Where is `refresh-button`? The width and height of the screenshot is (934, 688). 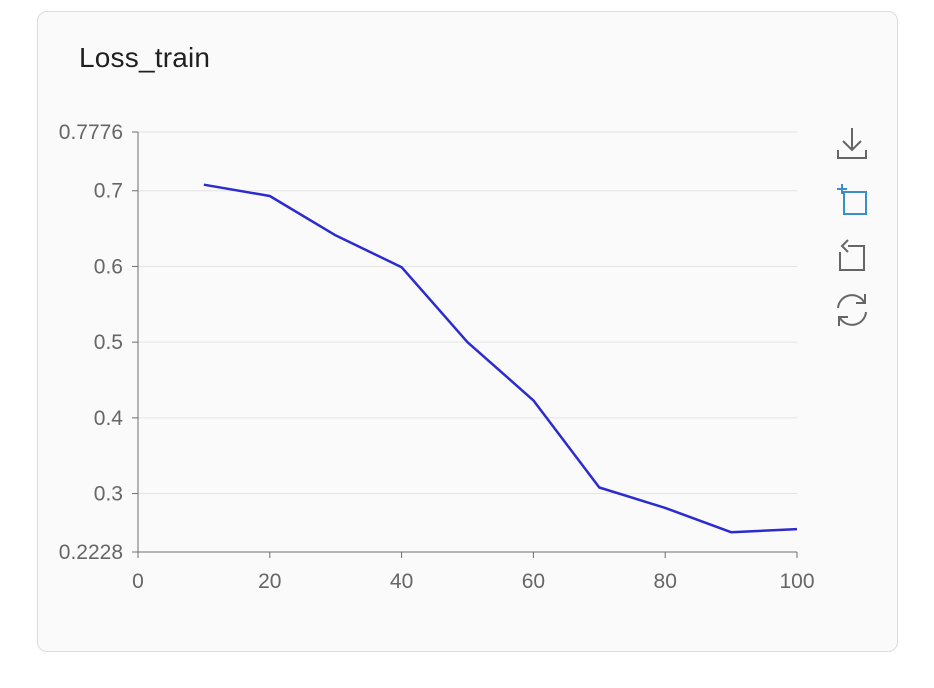
refresh-button is located at coordinates (852, 310).